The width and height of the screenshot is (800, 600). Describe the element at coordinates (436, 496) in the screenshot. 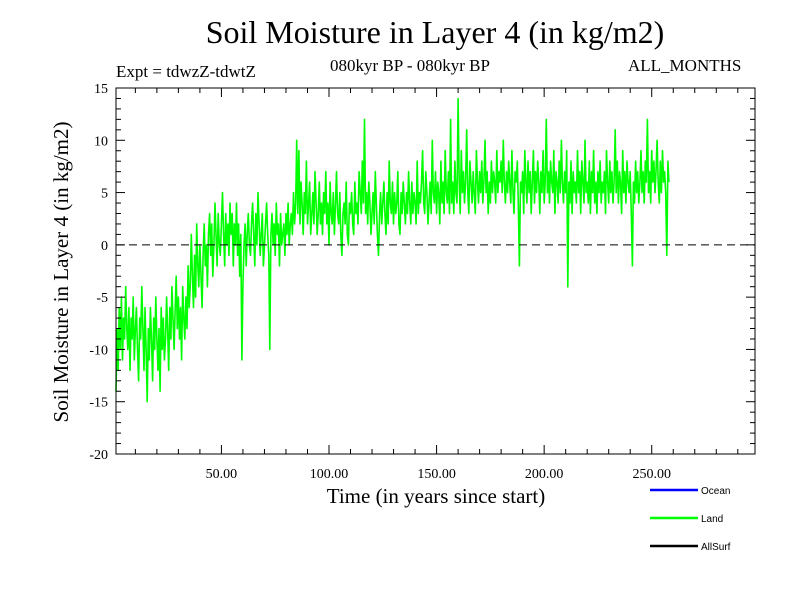

I see `x-axis-title: Time (in years since start)` at that location.